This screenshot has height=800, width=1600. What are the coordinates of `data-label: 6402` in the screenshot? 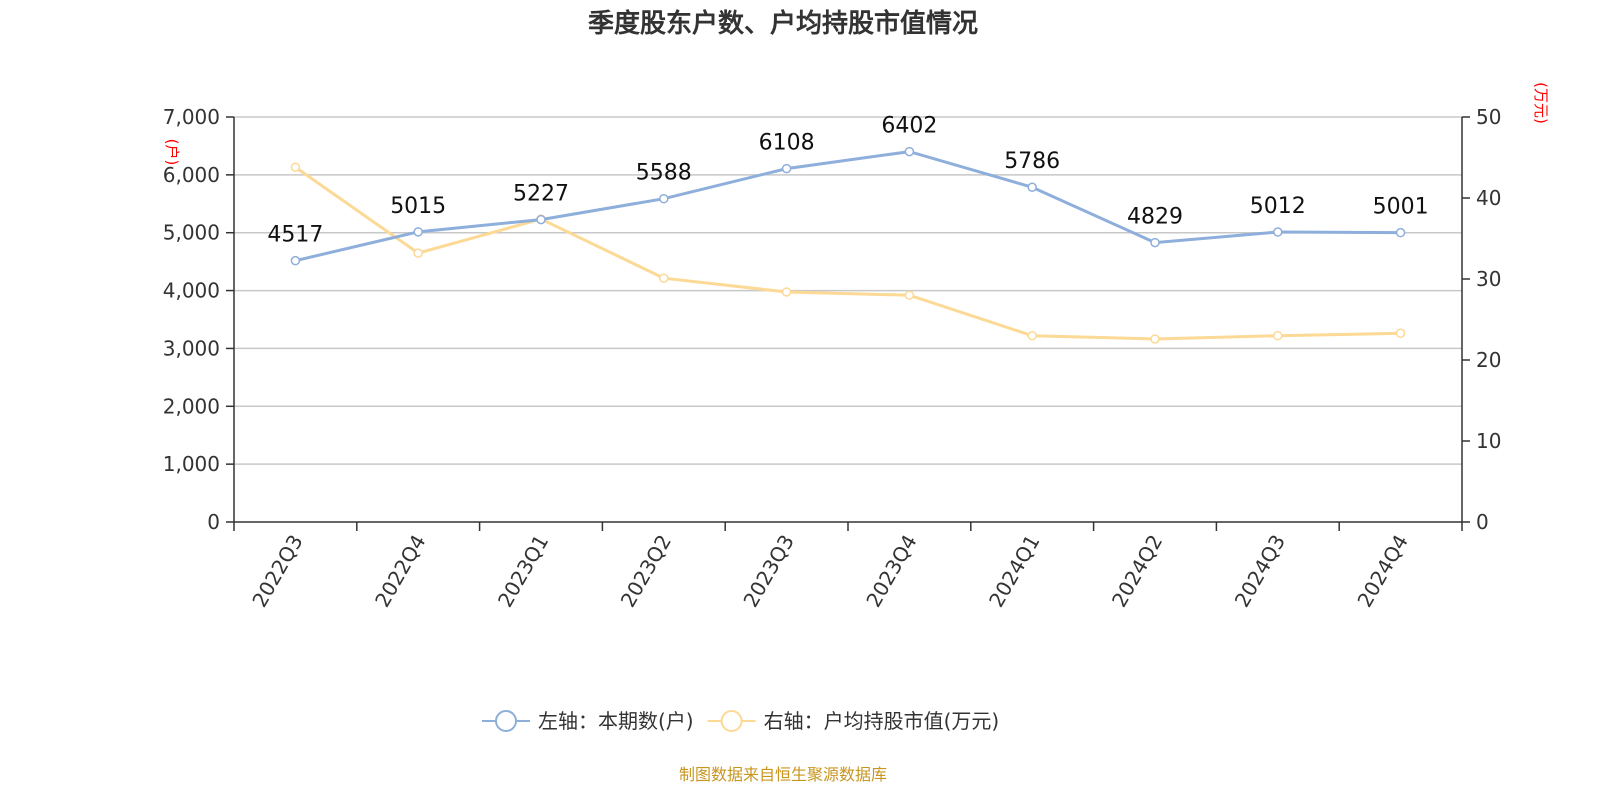 It's located at (909, 126).